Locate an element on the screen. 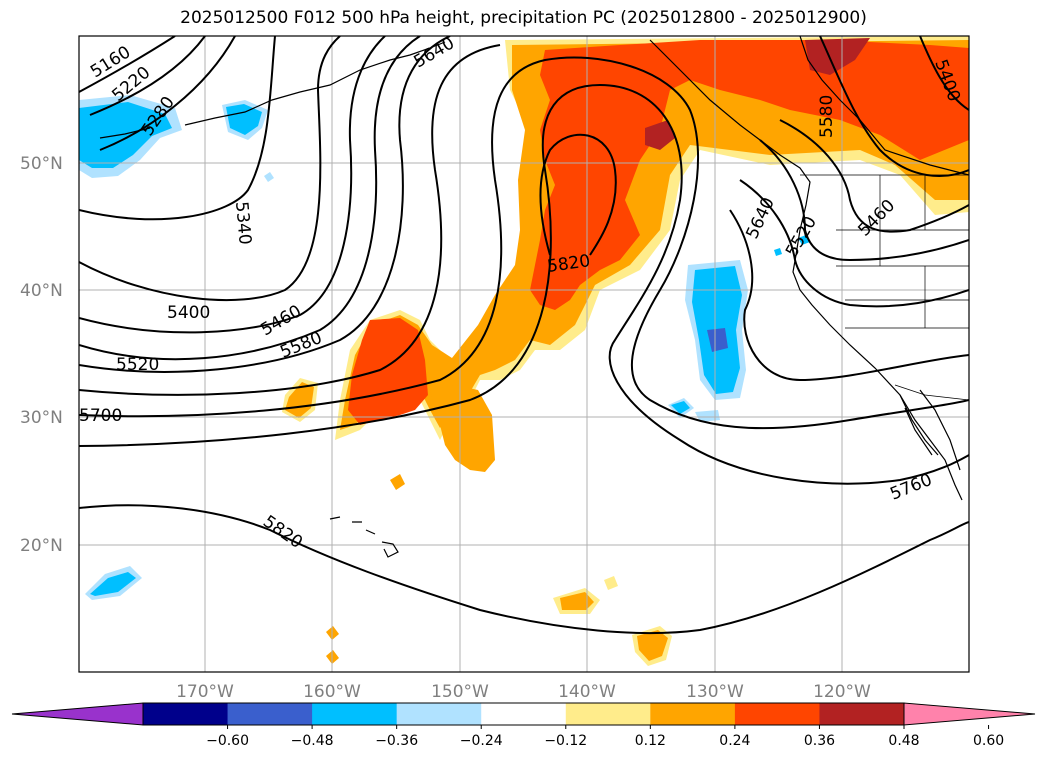 This screenshot has width=1047, height=765. colorbar-extend-high is located at coordinates (969, 714).